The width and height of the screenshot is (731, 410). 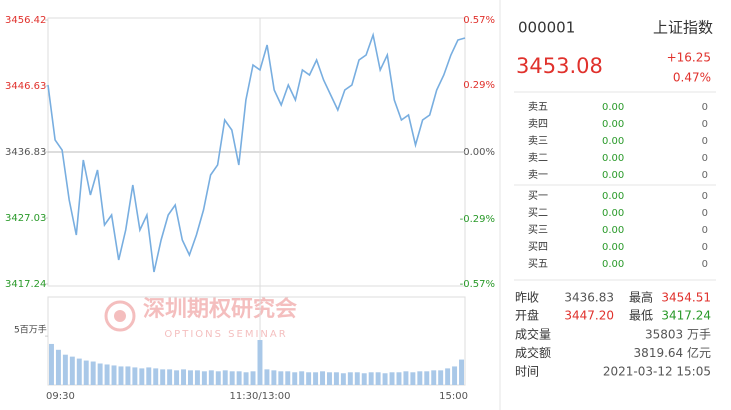 I want to click on total-value: 35803 万手, so click(x=678, y=335).